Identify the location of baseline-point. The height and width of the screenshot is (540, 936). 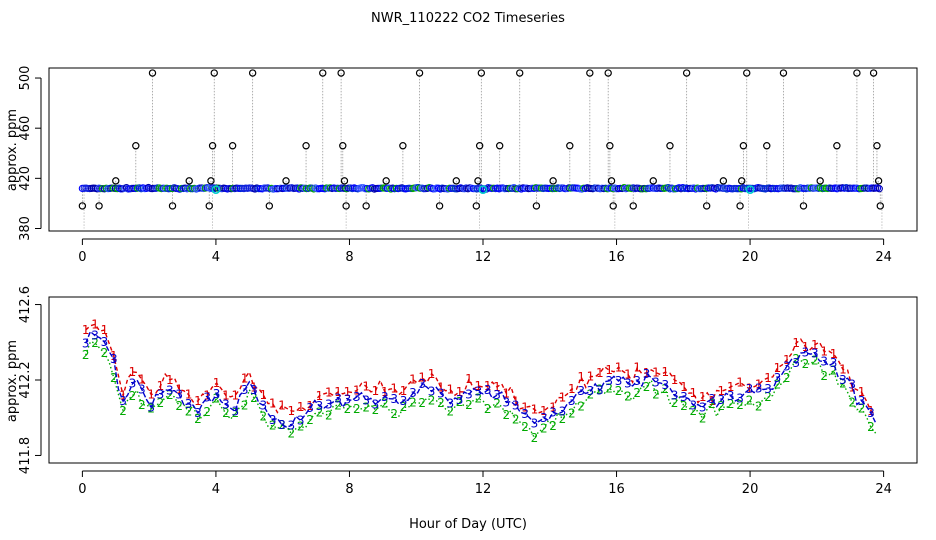
(126, 188).